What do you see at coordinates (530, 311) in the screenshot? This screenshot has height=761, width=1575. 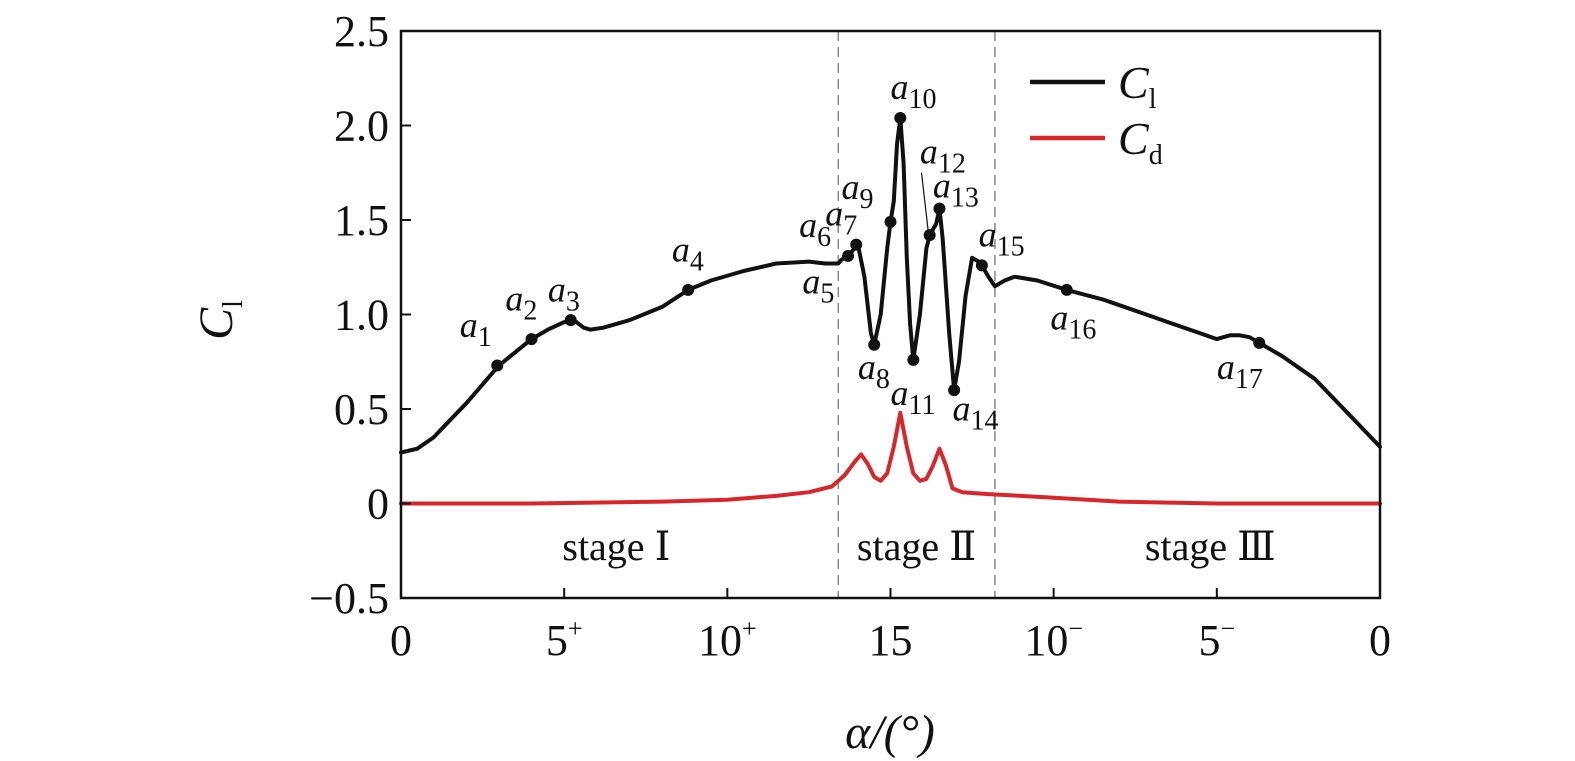 I see `point-label-sub: 2` at bounding box center [530, 311].